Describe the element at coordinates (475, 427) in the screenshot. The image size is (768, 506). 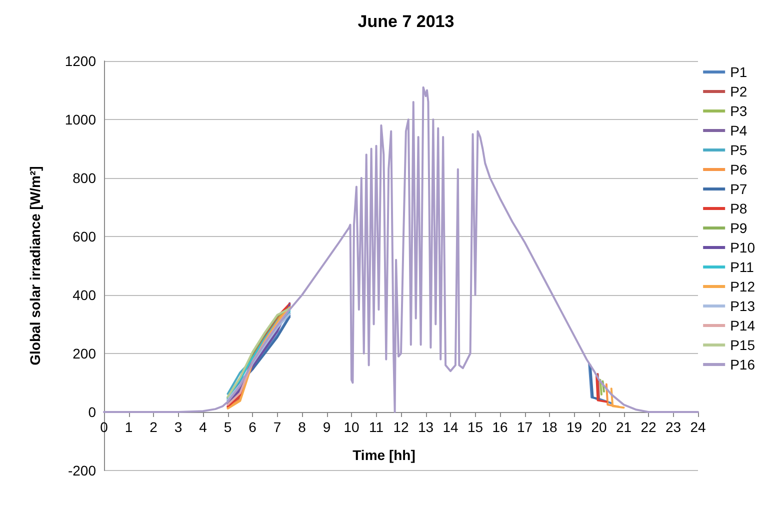
I see `x-tick-label: 15` at that location.